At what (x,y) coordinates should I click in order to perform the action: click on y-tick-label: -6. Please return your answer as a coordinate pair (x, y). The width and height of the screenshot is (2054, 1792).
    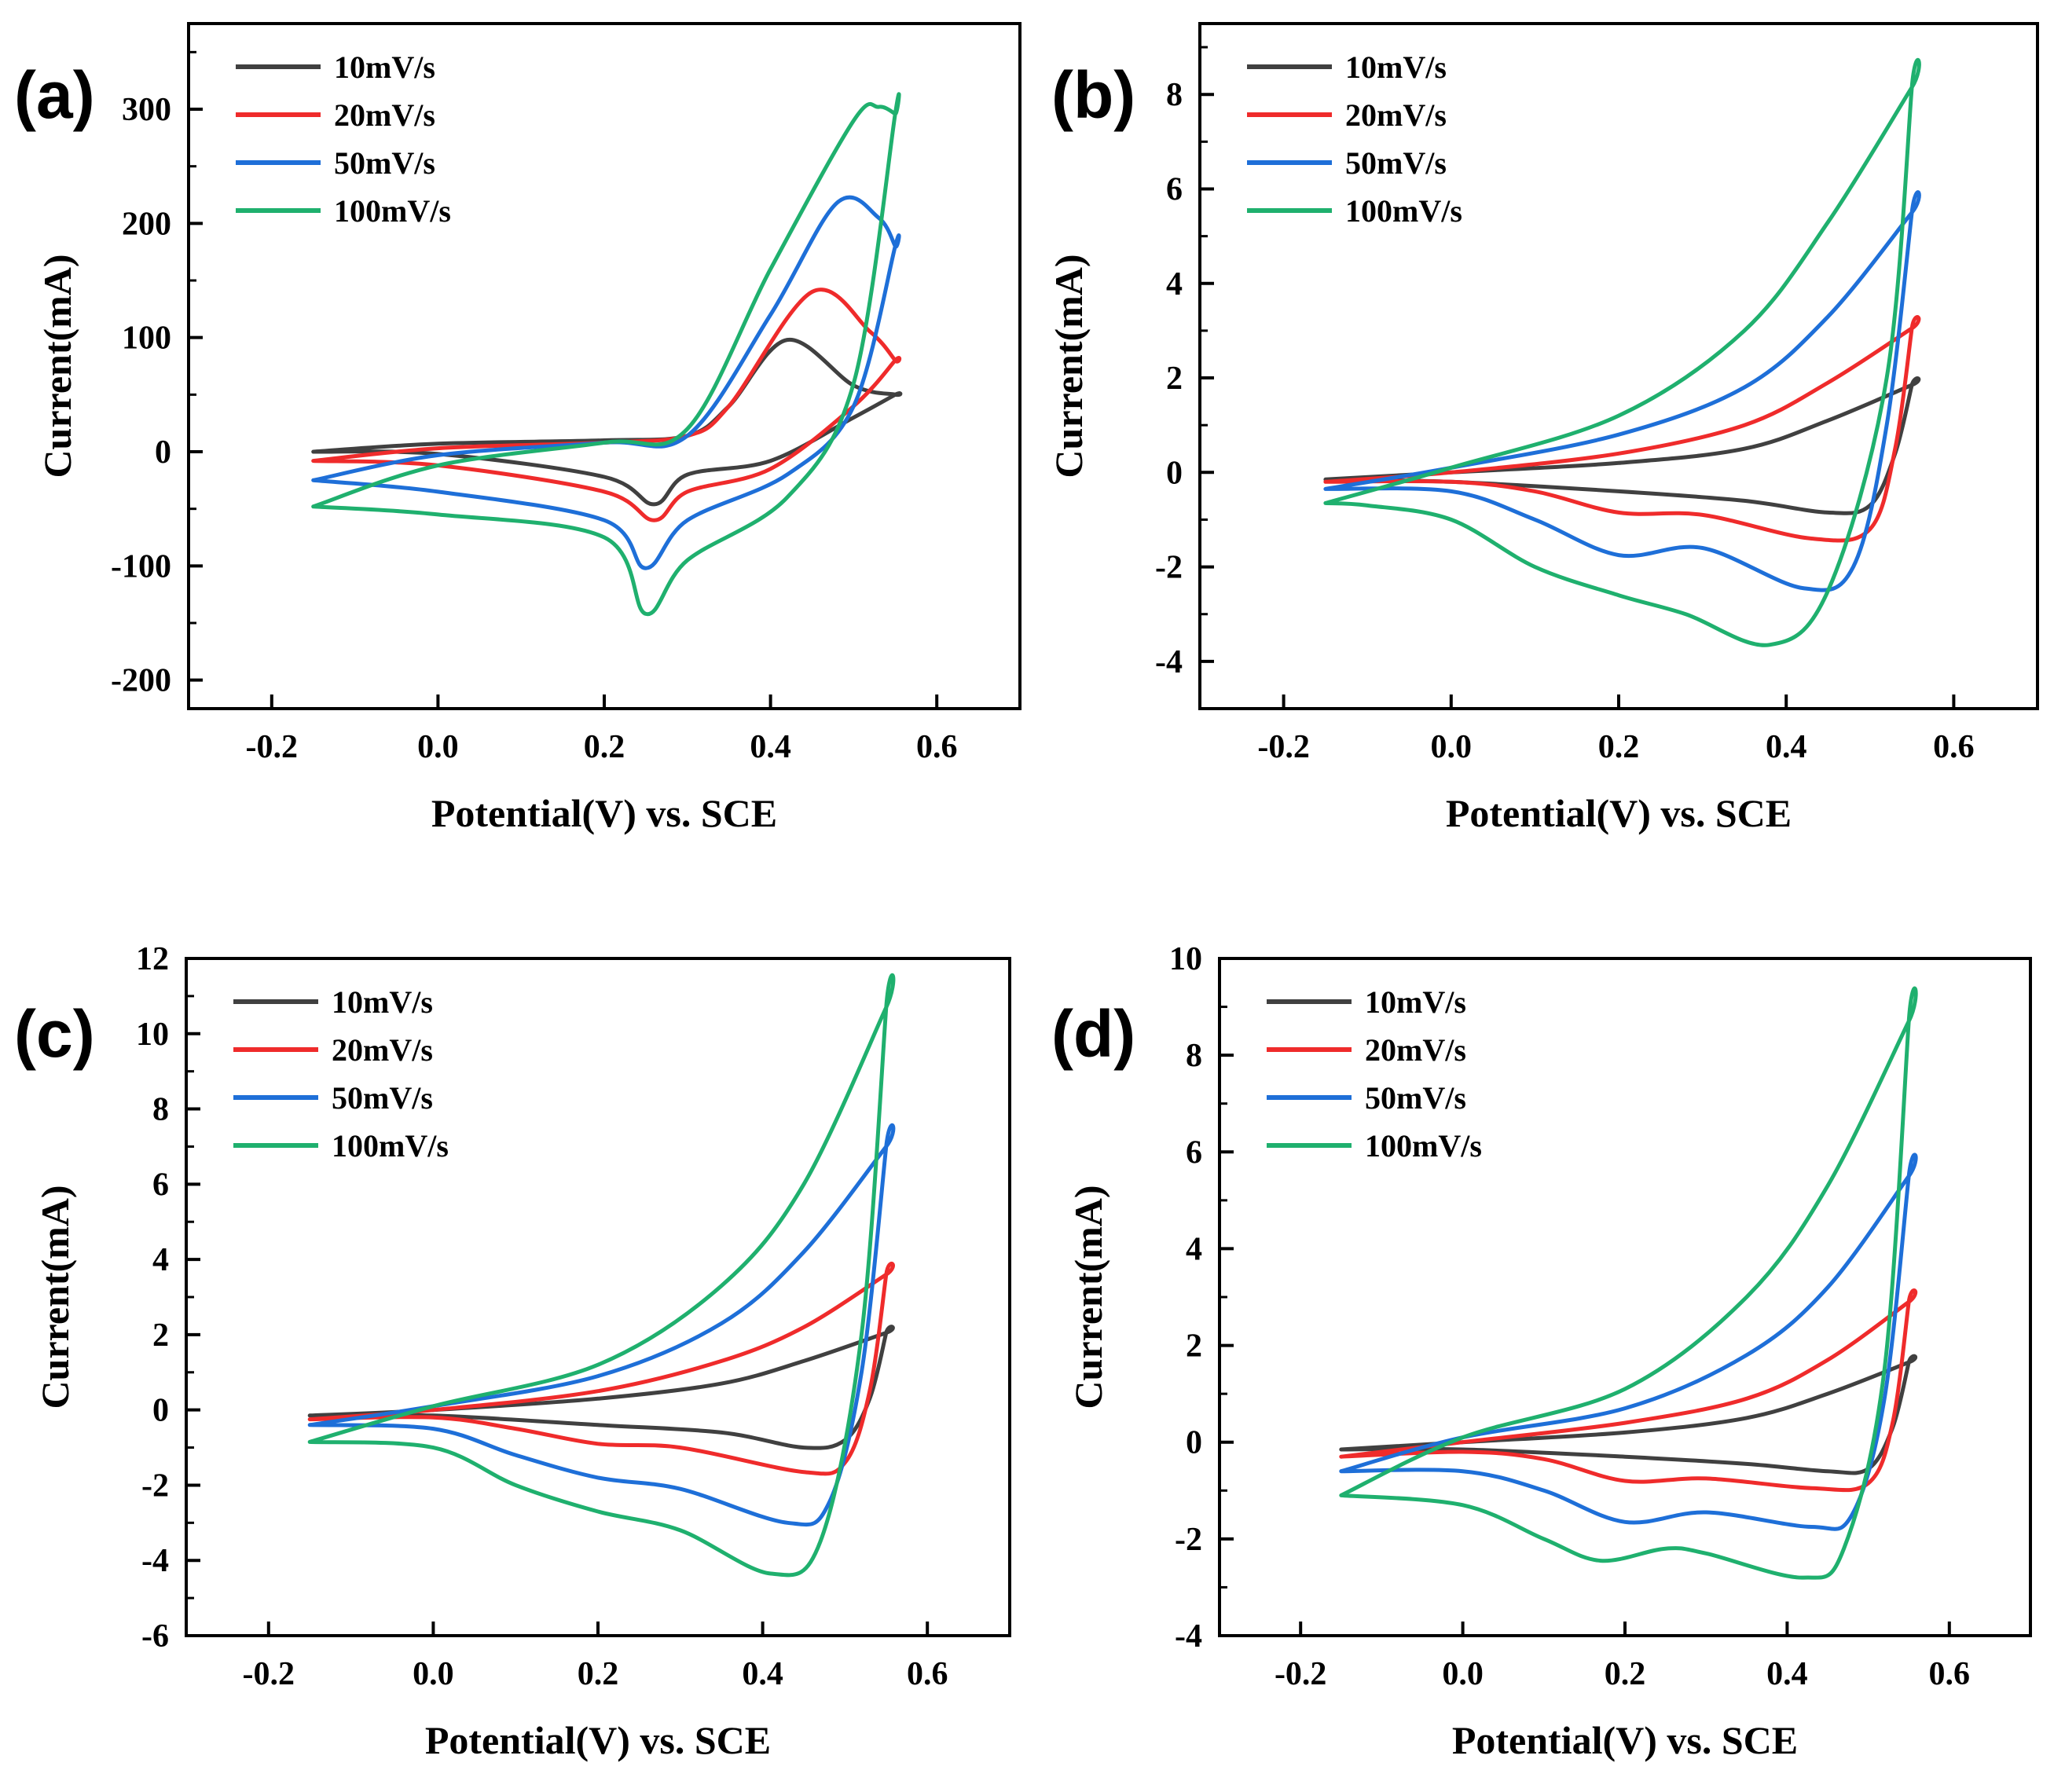
    Looking at the image, I should click on (155, 1636).